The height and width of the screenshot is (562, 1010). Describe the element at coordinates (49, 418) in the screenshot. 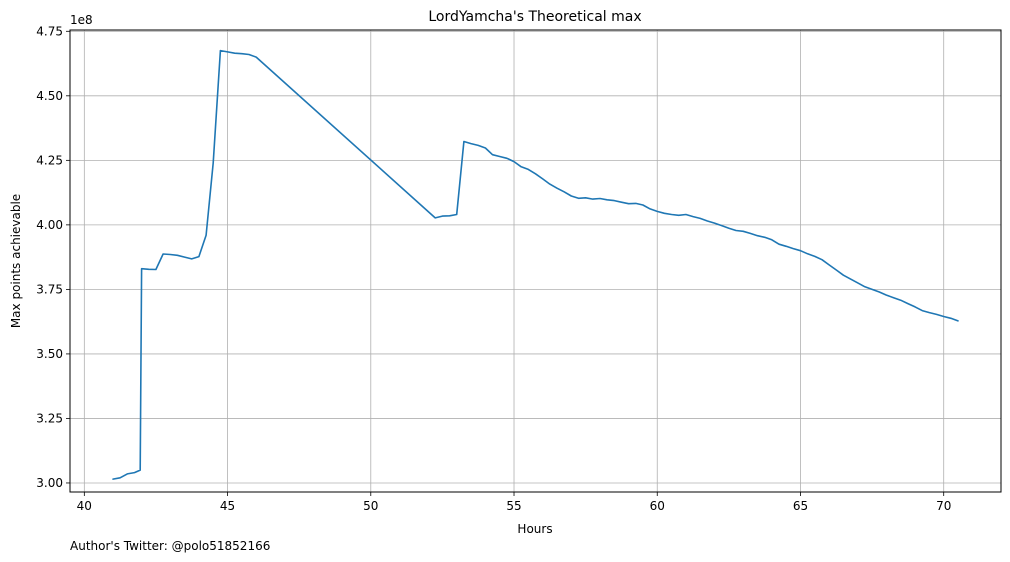

I see `y-tick-label: 3.25` at that location.